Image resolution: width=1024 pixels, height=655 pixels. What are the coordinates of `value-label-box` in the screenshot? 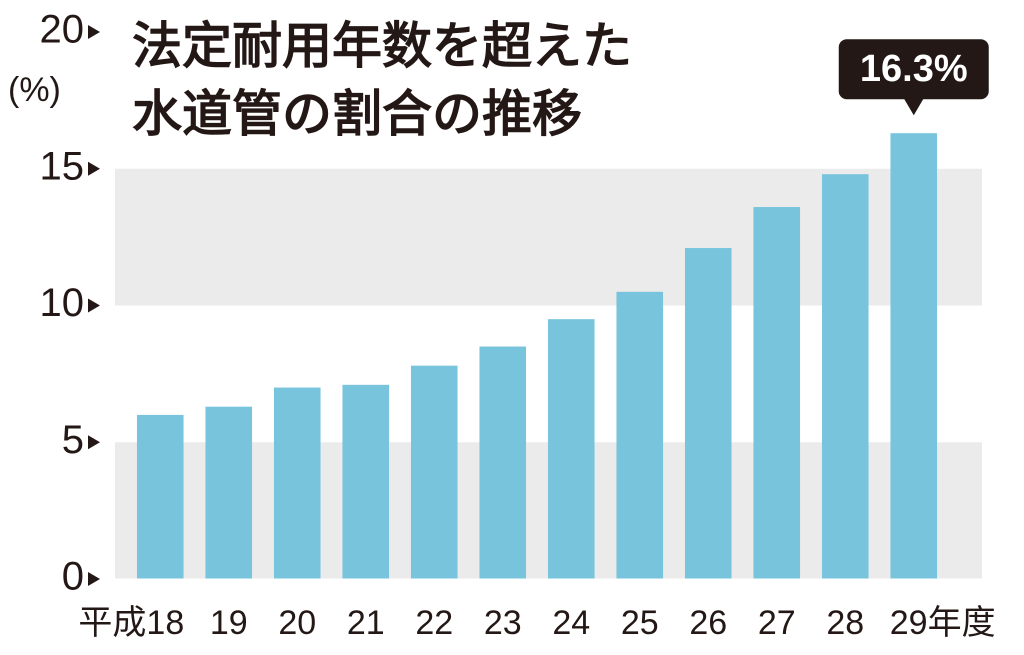 It's located at (913, 69).